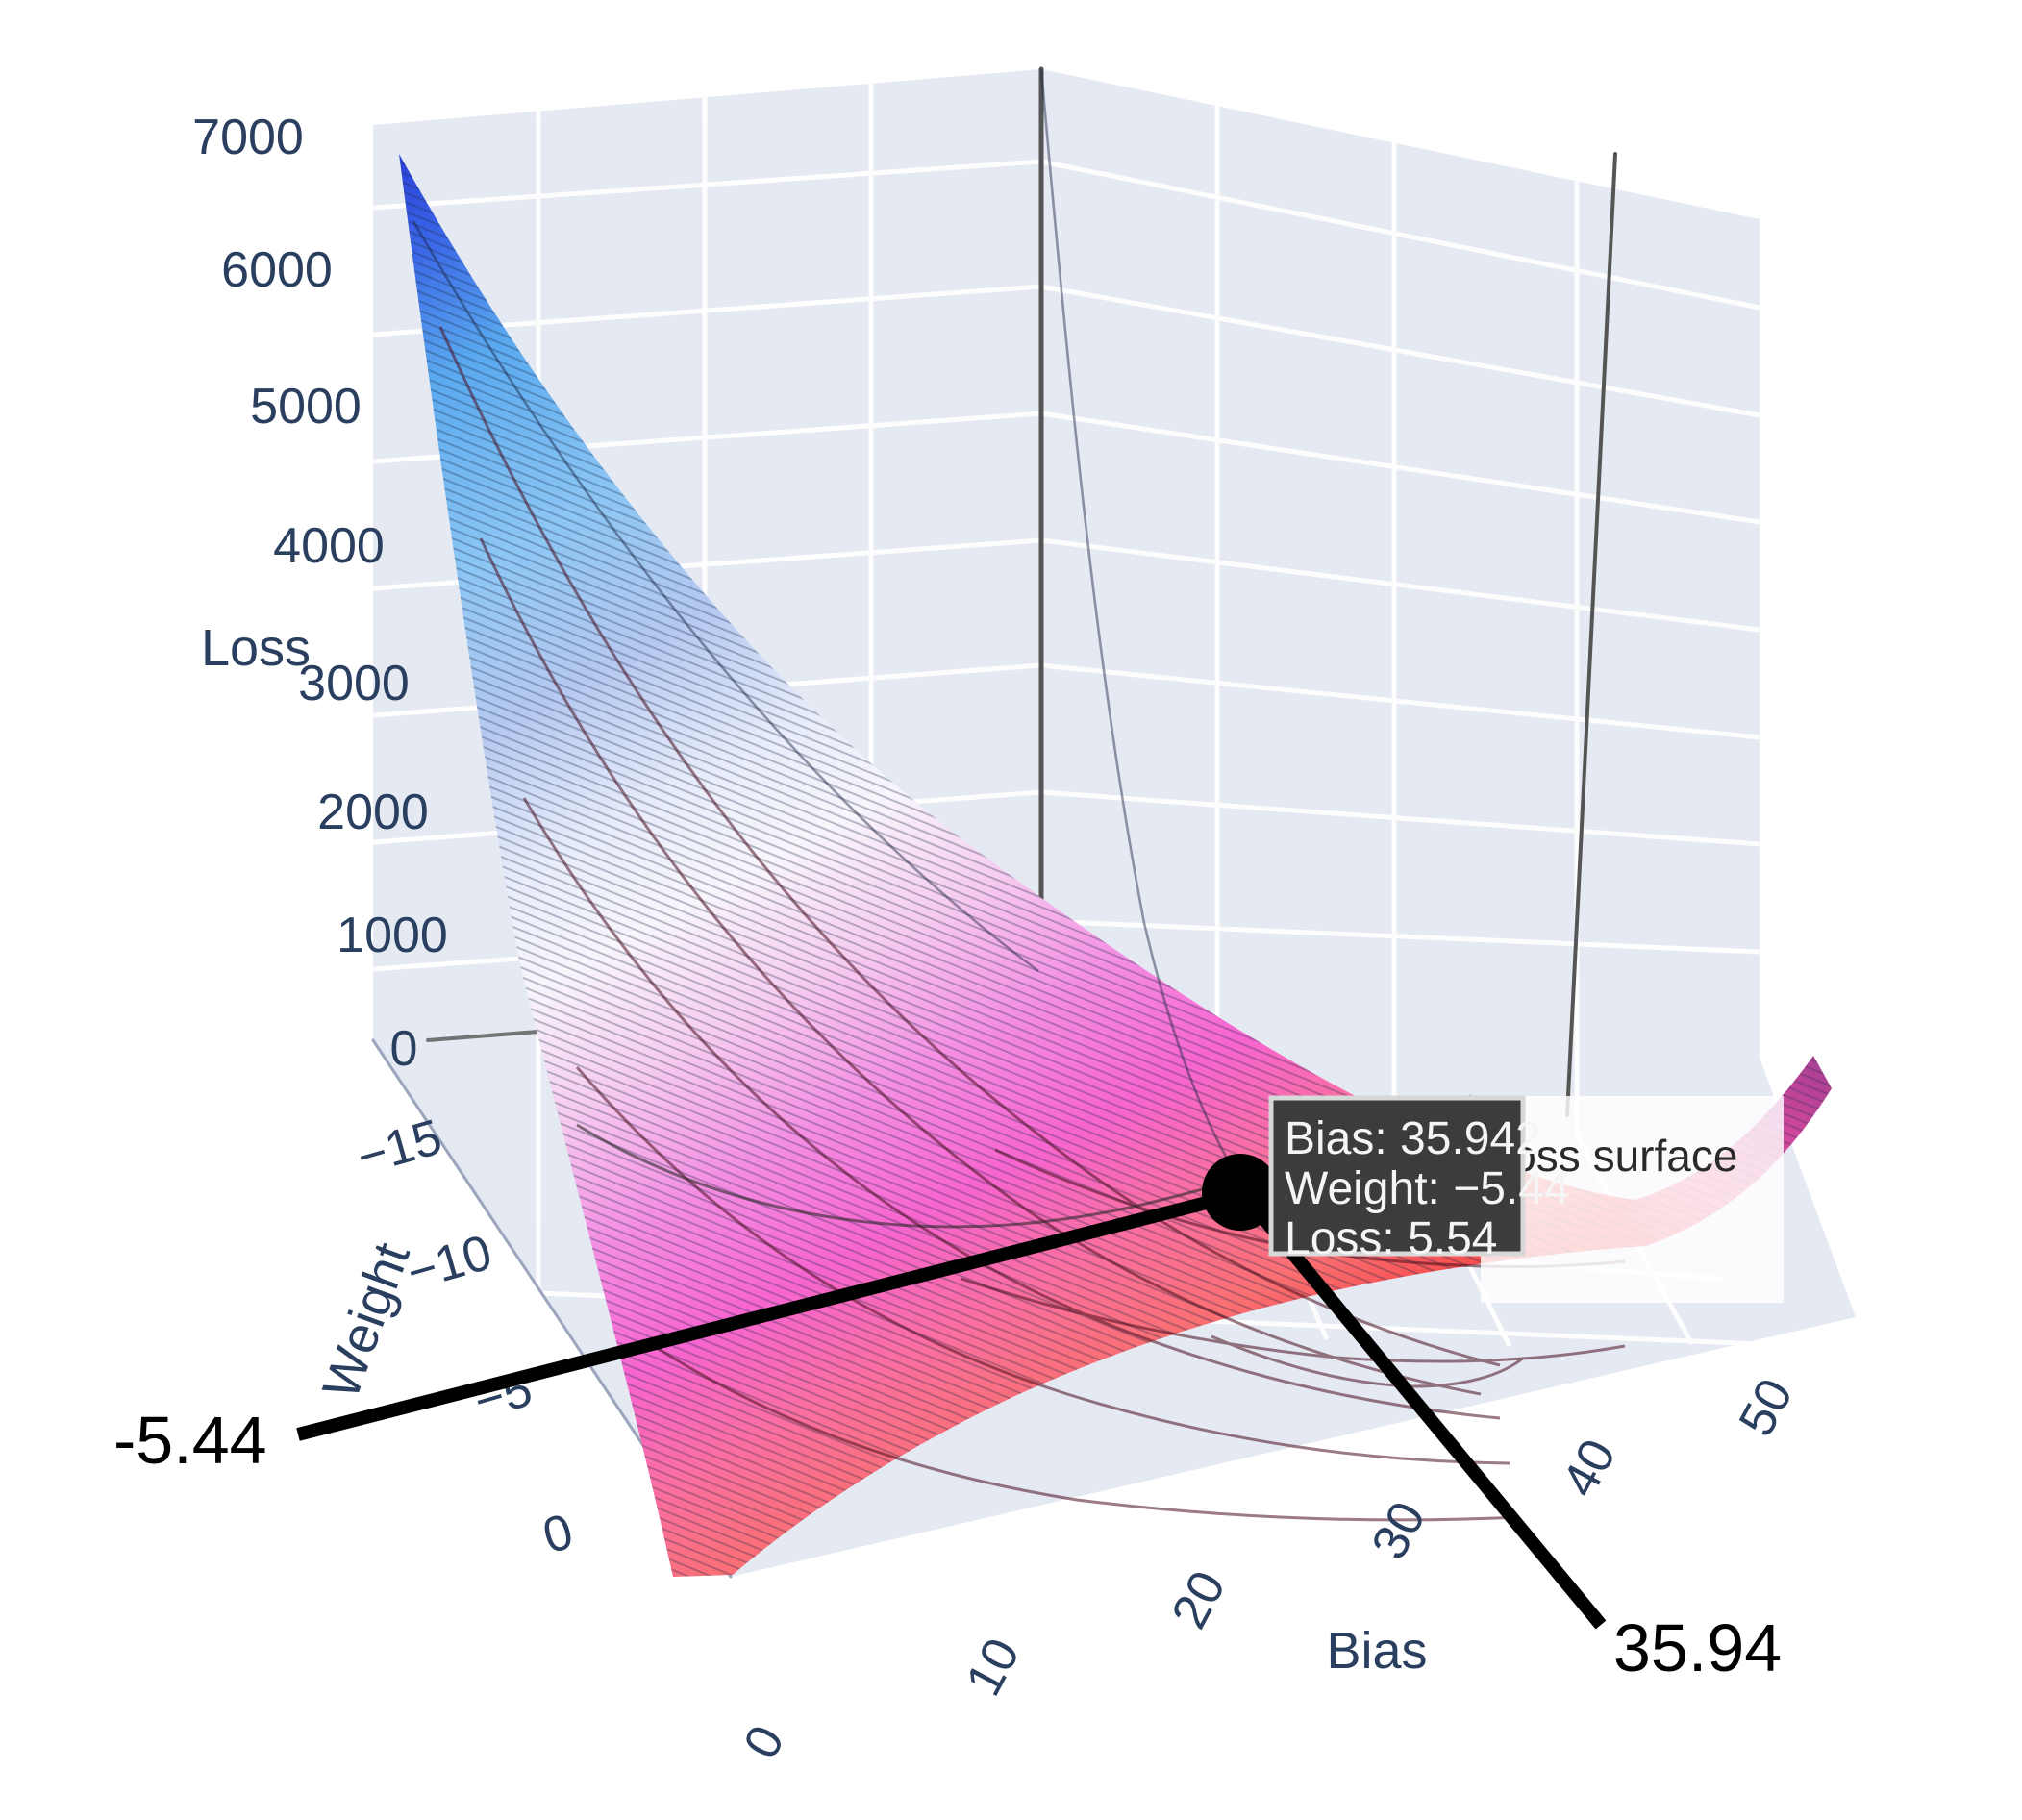 The width and height of the screenshot is (2022, 1820). I want to click on z-tick-6000: 6000, so click(277, 270).